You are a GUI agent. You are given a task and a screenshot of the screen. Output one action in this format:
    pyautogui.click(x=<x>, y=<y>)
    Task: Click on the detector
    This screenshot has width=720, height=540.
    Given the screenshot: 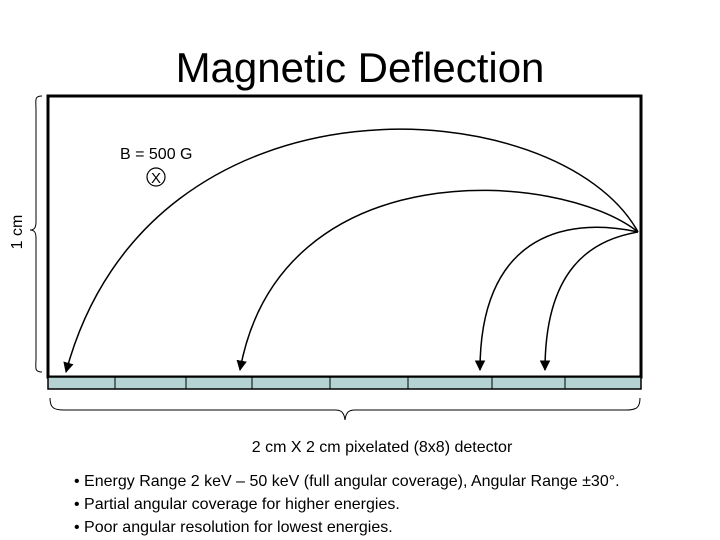 What is the action you would take?
    pyautogui.click(x=344, y=383)
    